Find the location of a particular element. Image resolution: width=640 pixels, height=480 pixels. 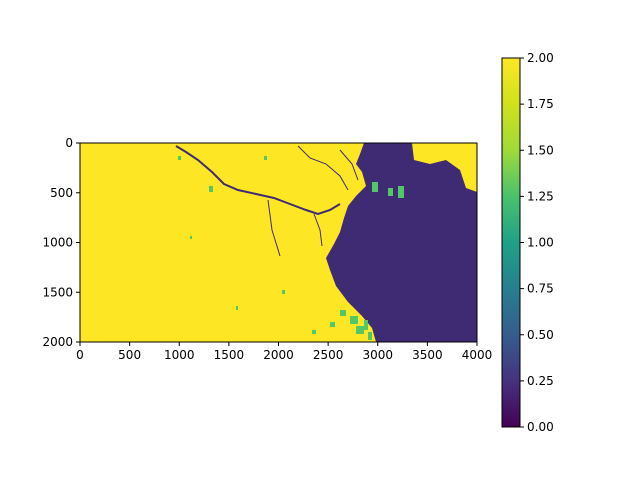

x-axis: 0 500 1000 1500 2000 2500 3000 3500 4000 is located at coordinates (284, 352).